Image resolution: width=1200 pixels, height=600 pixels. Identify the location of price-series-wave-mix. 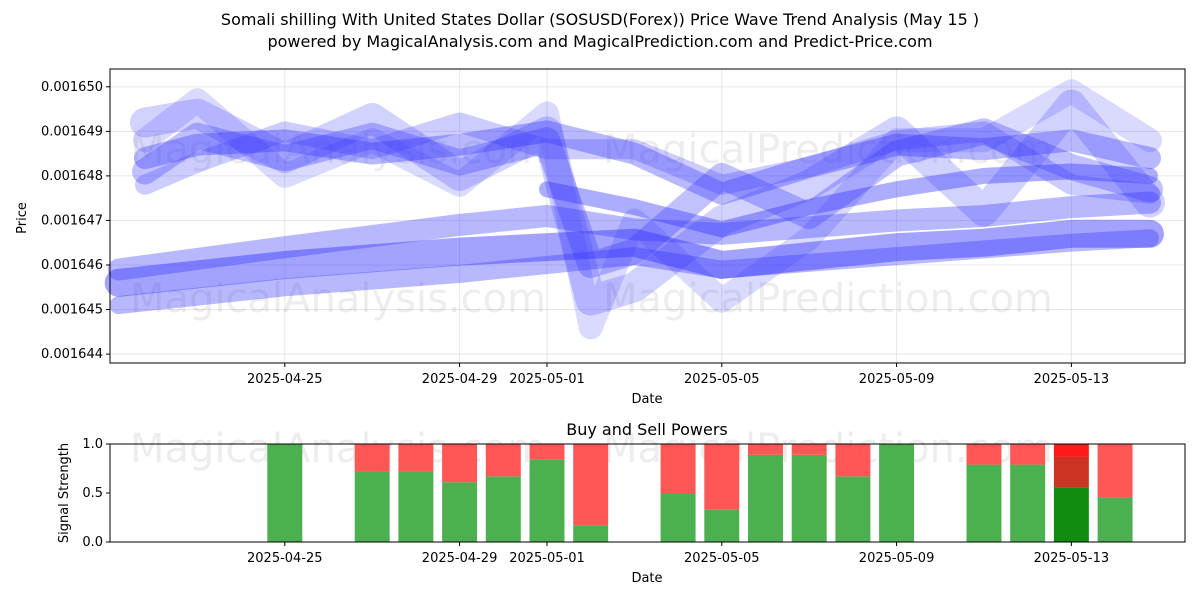
(647, 158).